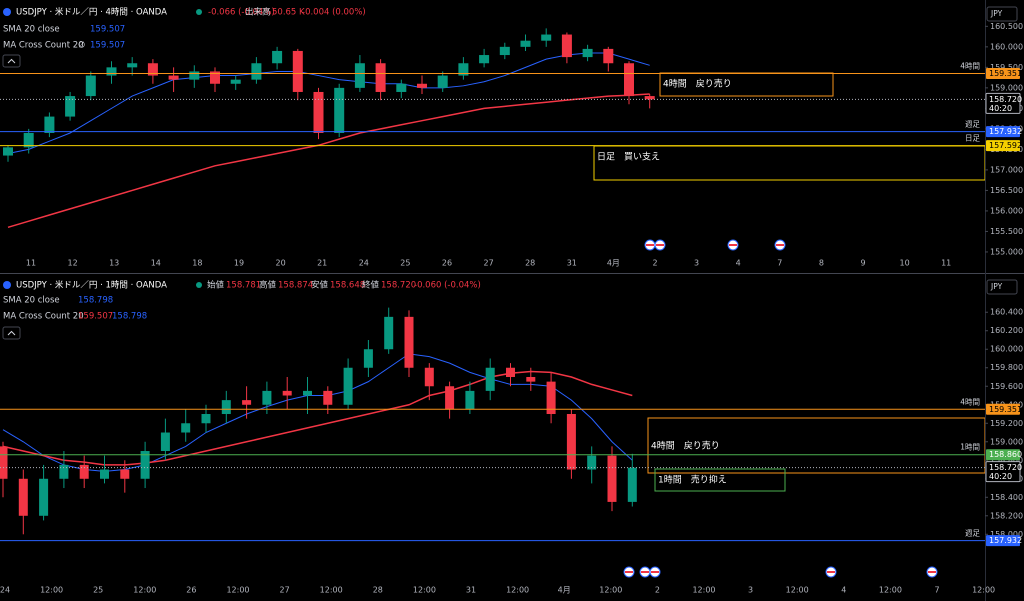  What do you see at coordinates (1006, 441) in the screenshot?
I see `y-tick-label: 159.000` at bounding box center [1006, 441].